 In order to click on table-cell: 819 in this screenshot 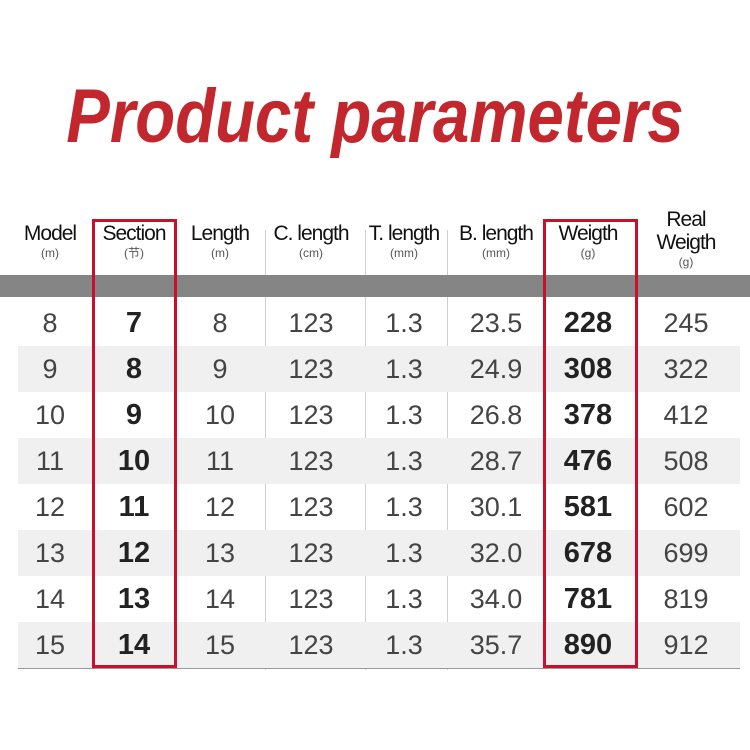, I will do `click(686, 599)`.